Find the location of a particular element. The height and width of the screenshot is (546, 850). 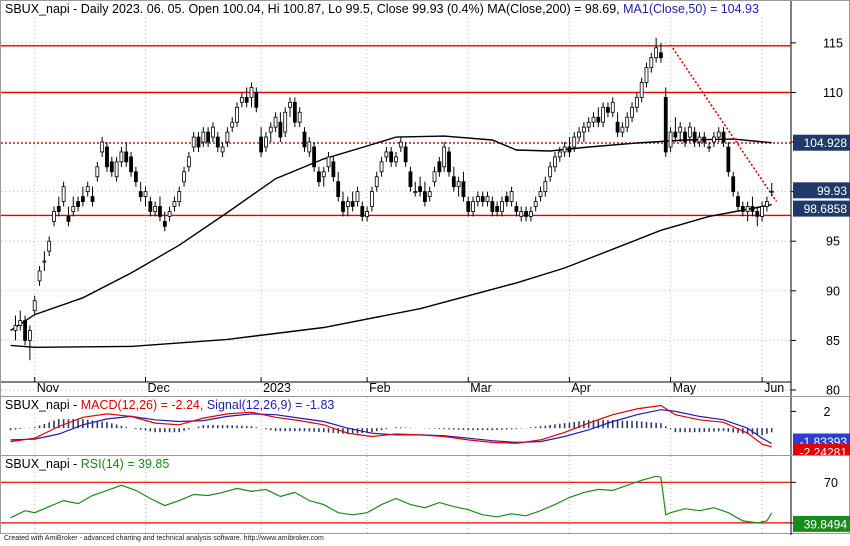

price-tag-box is located at coordinates (821, 208).